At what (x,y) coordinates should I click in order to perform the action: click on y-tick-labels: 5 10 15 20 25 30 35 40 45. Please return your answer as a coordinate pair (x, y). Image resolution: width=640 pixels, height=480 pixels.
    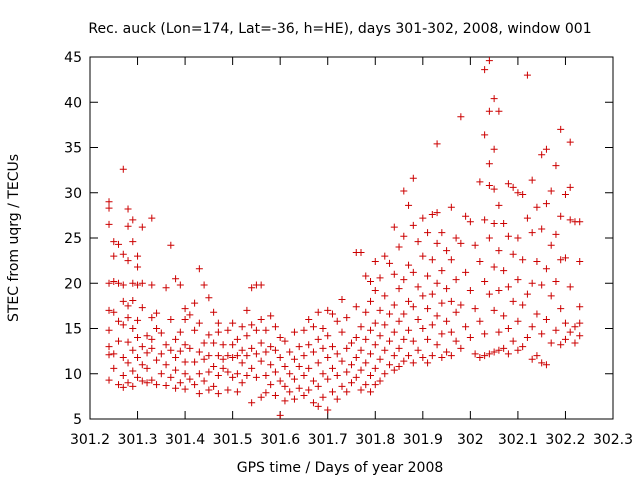
    Looking at the image, I should click on (73, 239).